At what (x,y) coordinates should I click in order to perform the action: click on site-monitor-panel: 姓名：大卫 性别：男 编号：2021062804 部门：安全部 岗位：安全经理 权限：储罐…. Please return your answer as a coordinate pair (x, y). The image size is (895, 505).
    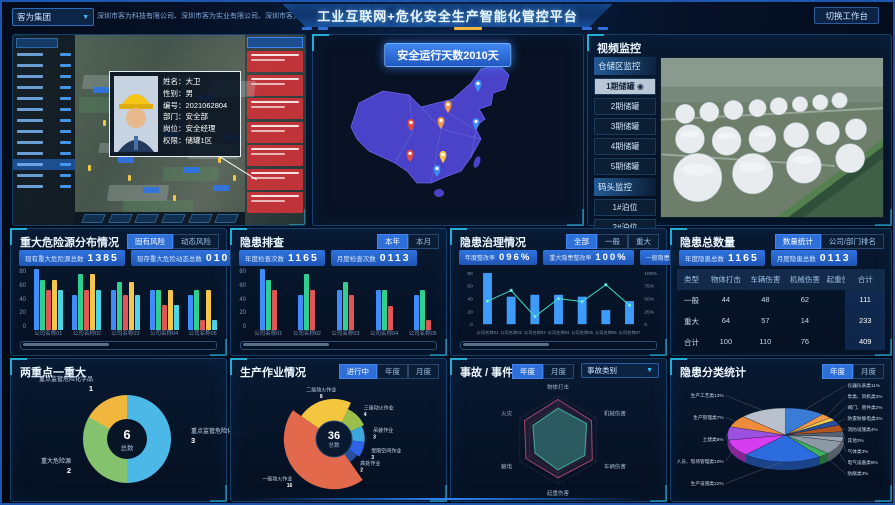
    Looking at the image, I should click on (159, 130).